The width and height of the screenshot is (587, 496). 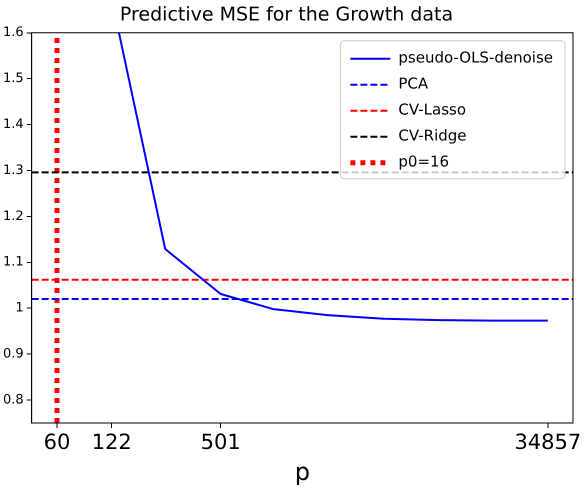 What do you see at coordinates (287, 14) in the screenshot?
I see `chart-title: Predictive MSE for the Growth data` at bounding box center [287, 14].